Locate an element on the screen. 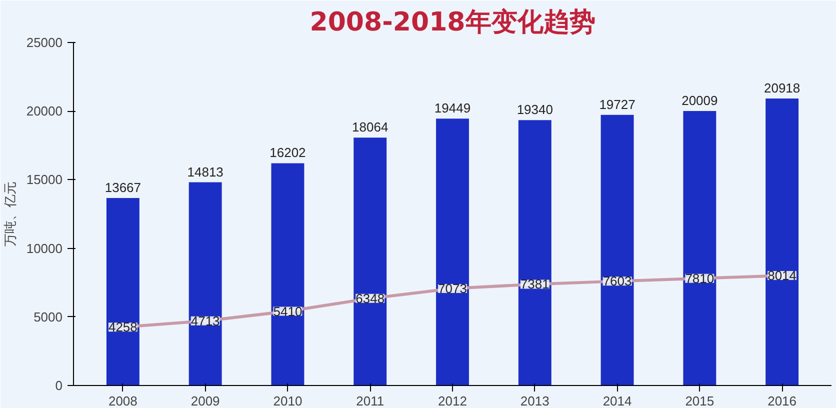 This screenshot has height=408, width=836. y-tick-label: 25000 is located at coordinates (44, 42).